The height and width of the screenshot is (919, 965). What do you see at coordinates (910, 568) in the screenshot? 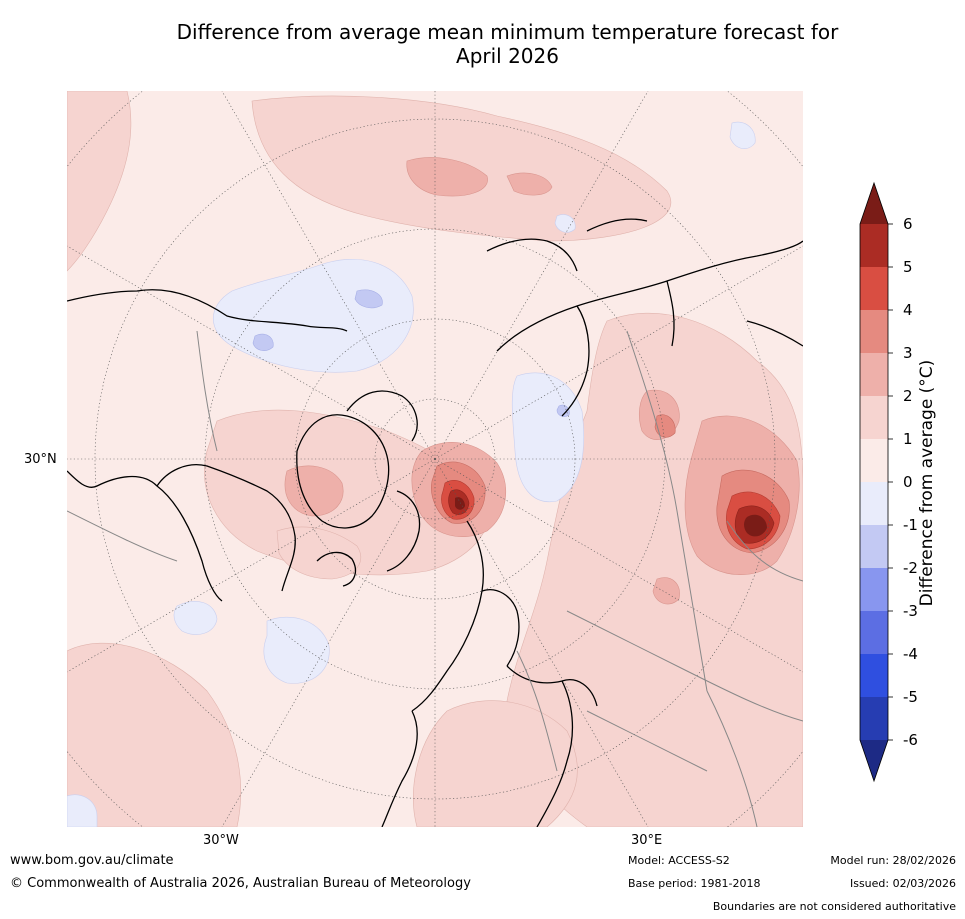
I see `colorbar-tick-label: -2` at bounding box center [910, 568].